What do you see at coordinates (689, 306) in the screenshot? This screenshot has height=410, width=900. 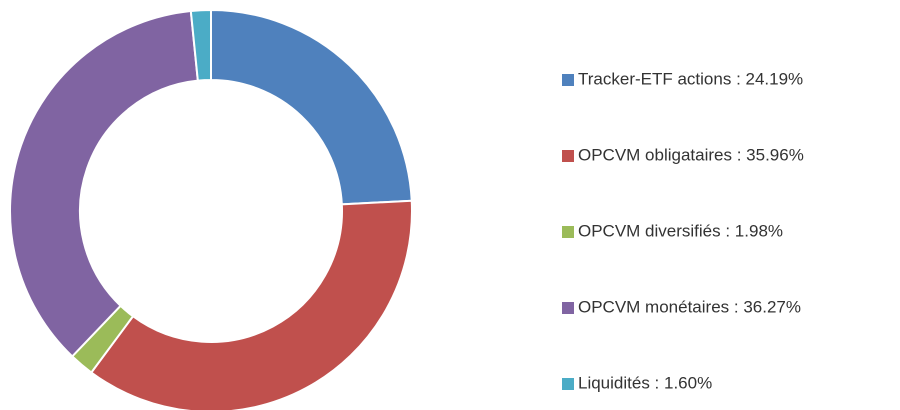 I see `legend-label: OPCVM monétaires : 36.27%` at bounding box center [689, 306].